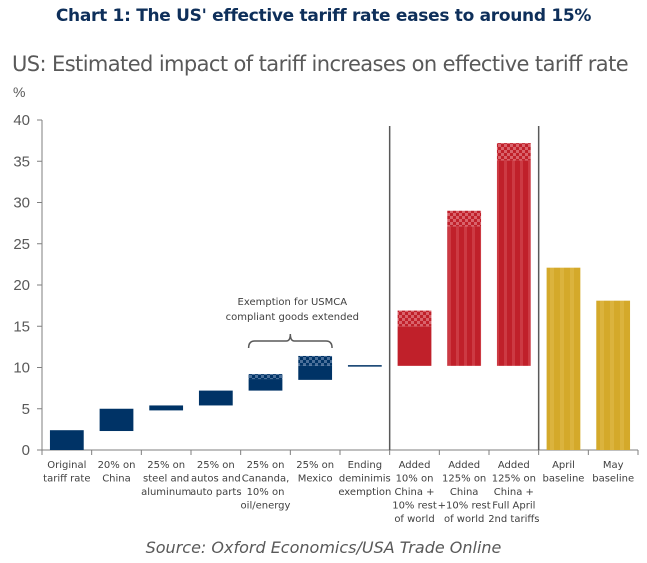 Image resolution: width=647 pixels, height=563 pixels. I want to click on annotation-brace, so click(290, 341).